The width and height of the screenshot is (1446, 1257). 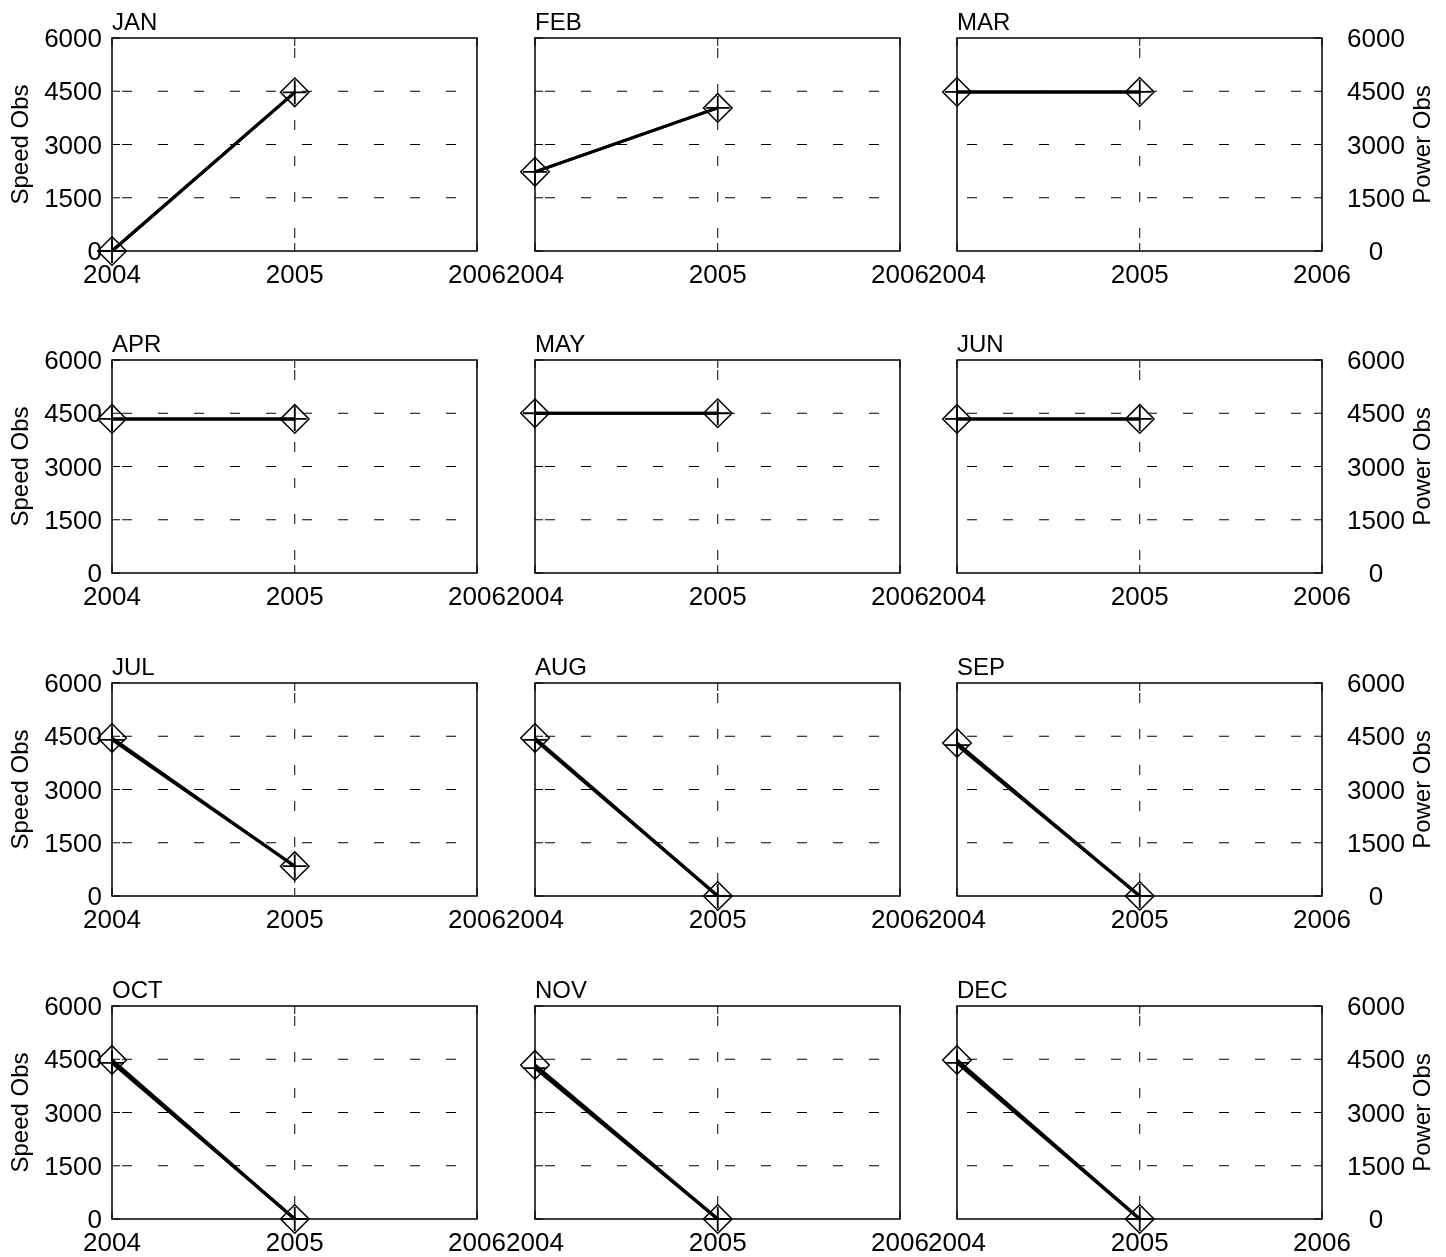 What do you see at coordinates (560, 343) in the screenshot?
I see `chart-title: MAY` at bounding box center [560, 343].